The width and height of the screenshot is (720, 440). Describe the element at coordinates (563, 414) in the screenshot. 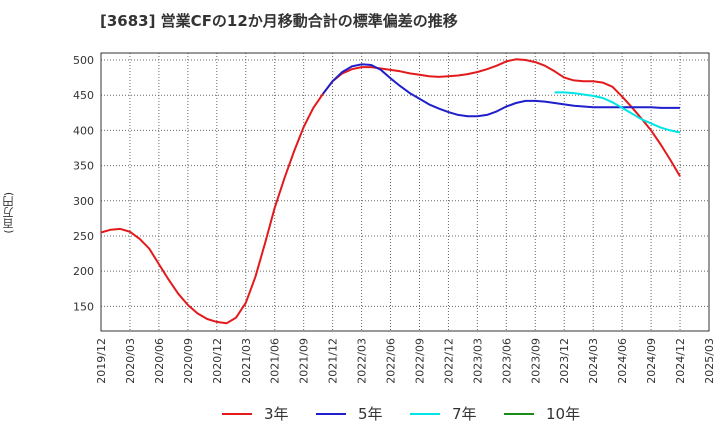

I see `legend-label-10年: 10年` at that location.